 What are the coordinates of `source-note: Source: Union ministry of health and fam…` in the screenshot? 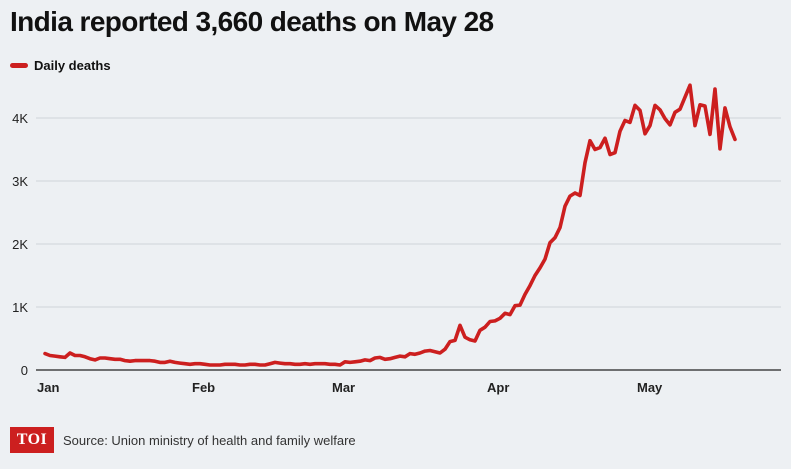 It's located at (209, 440).